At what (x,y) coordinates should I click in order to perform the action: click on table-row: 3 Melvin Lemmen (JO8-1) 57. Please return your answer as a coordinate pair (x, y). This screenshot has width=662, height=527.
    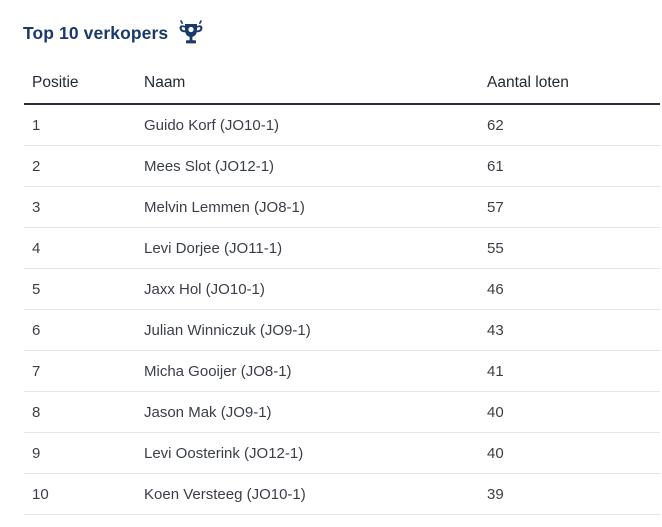
    Looking at the image, I should click on (342, 207).